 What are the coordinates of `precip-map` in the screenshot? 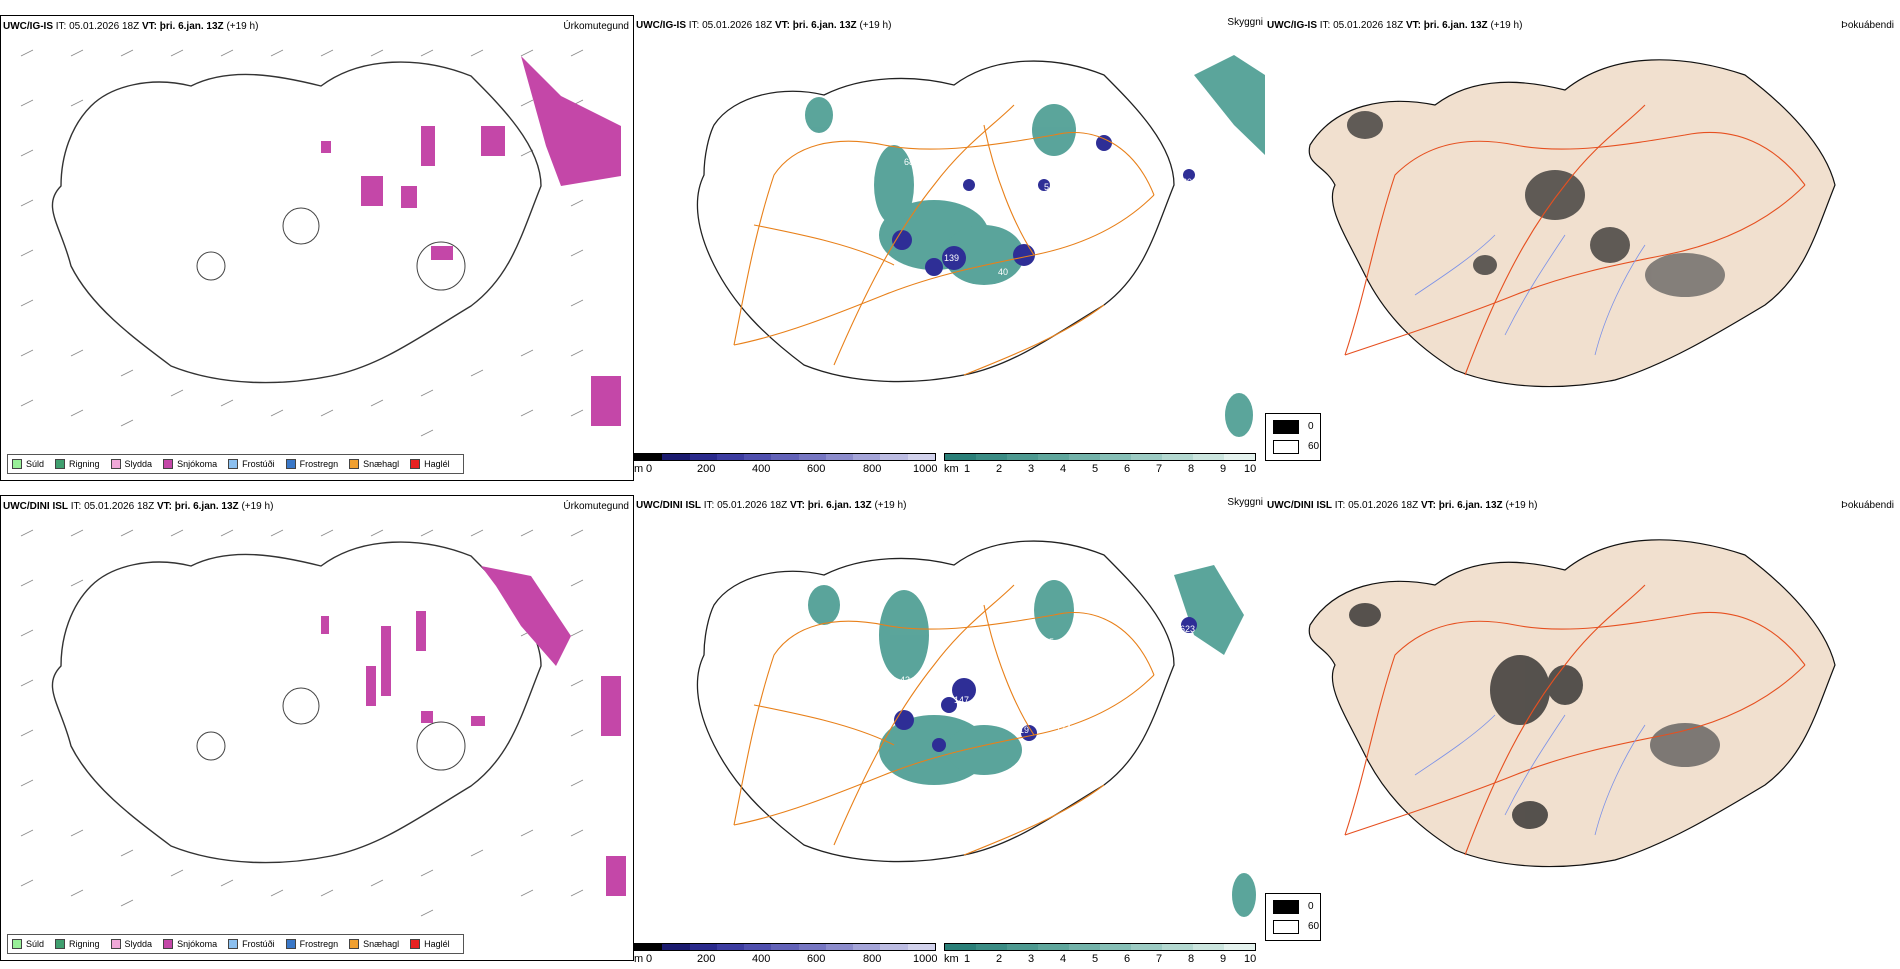 It's located at (323, 723).